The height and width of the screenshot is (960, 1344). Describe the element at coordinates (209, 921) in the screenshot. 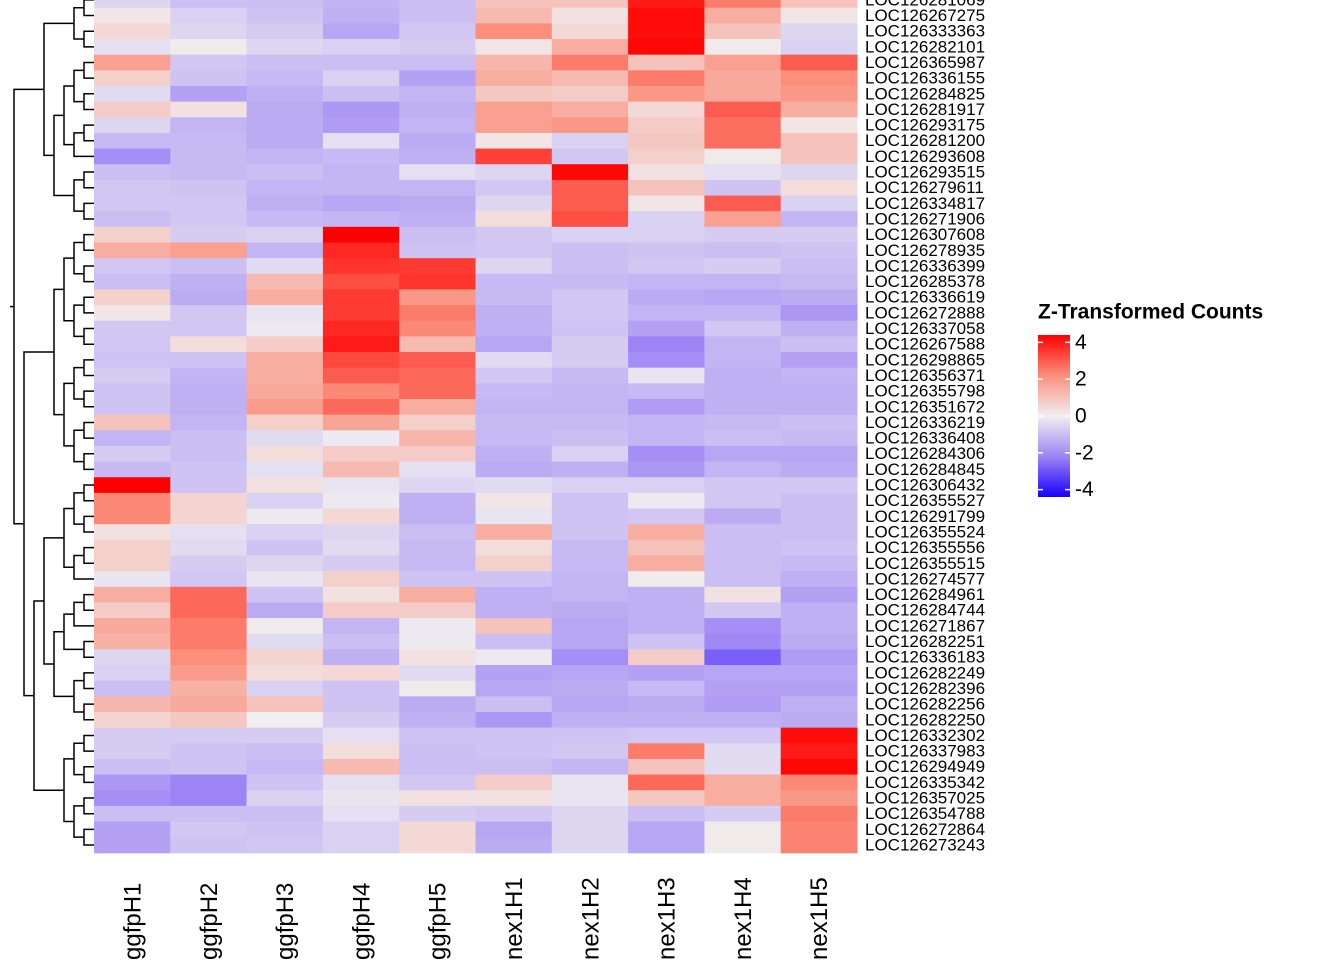

I see `column-label: ggfpH2` at that location.